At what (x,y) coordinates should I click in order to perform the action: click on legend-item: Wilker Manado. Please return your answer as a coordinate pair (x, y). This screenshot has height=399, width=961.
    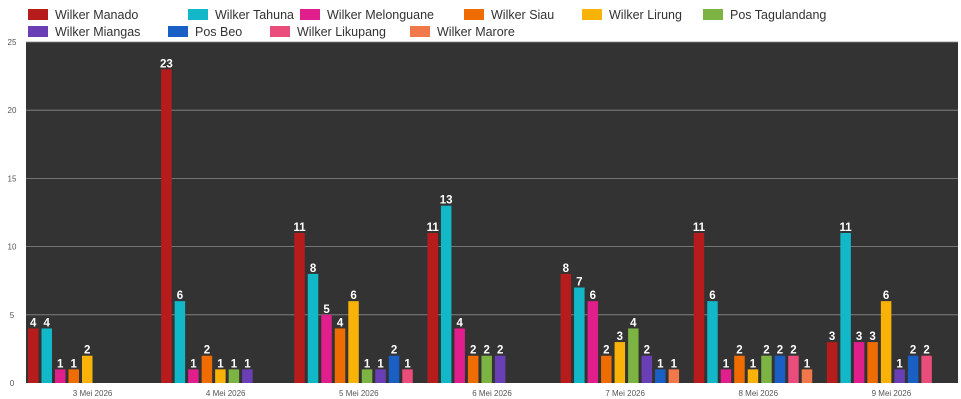
    Looking at the image, I should click on (83, 14).